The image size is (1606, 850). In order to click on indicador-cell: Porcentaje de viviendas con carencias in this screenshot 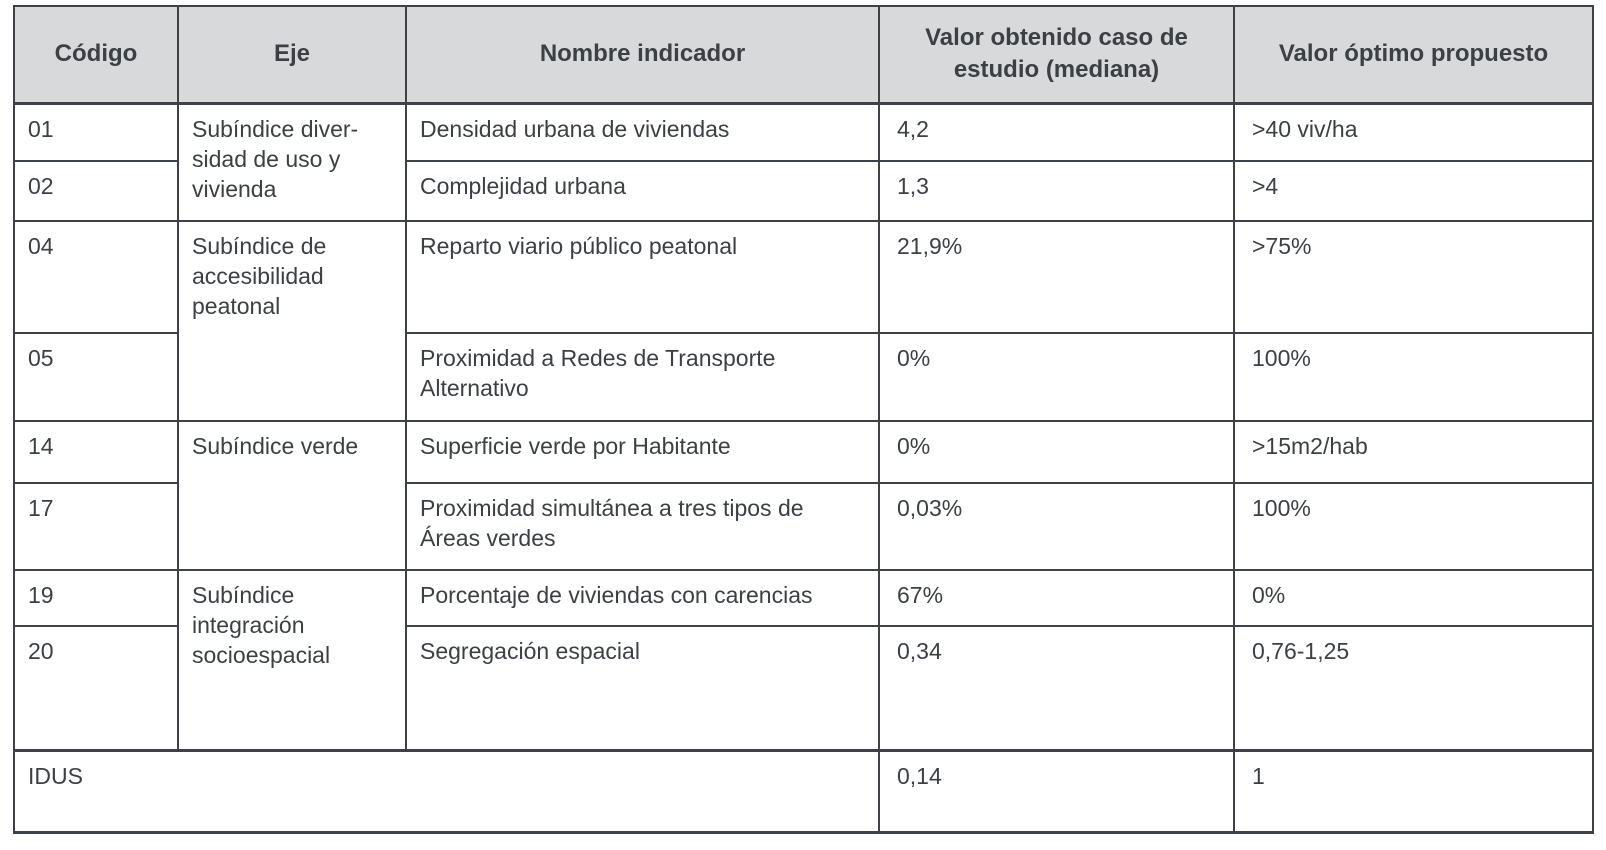, I will do `click(642, 598)`.